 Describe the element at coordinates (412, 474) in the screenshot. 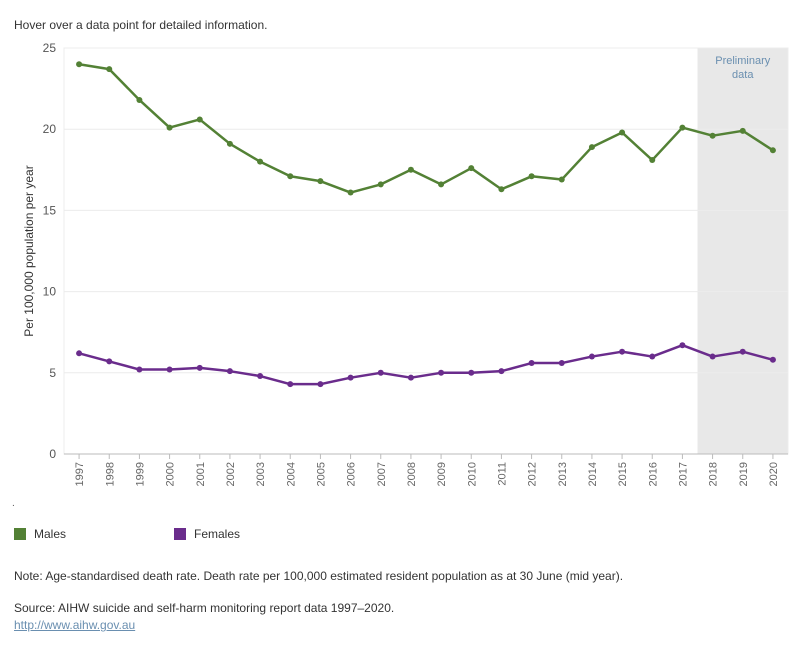

I see `x-tick-label: 2008` at that location.